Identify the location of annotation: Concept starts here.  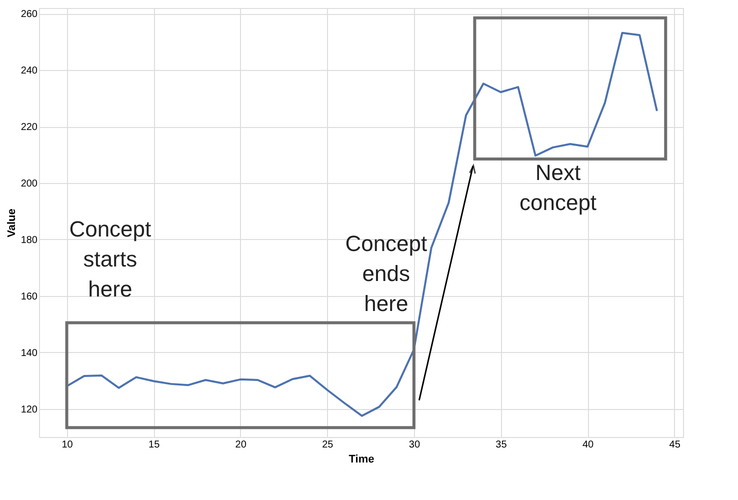
(110, 259).